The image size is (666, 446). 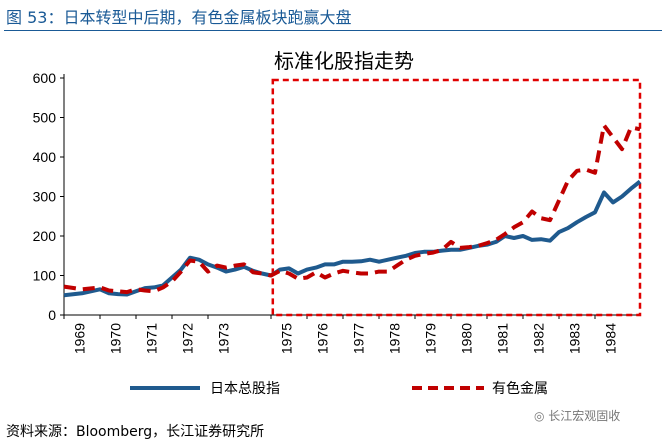 I want to click on x-tick-label: 1971, so click(x=152, y=338).